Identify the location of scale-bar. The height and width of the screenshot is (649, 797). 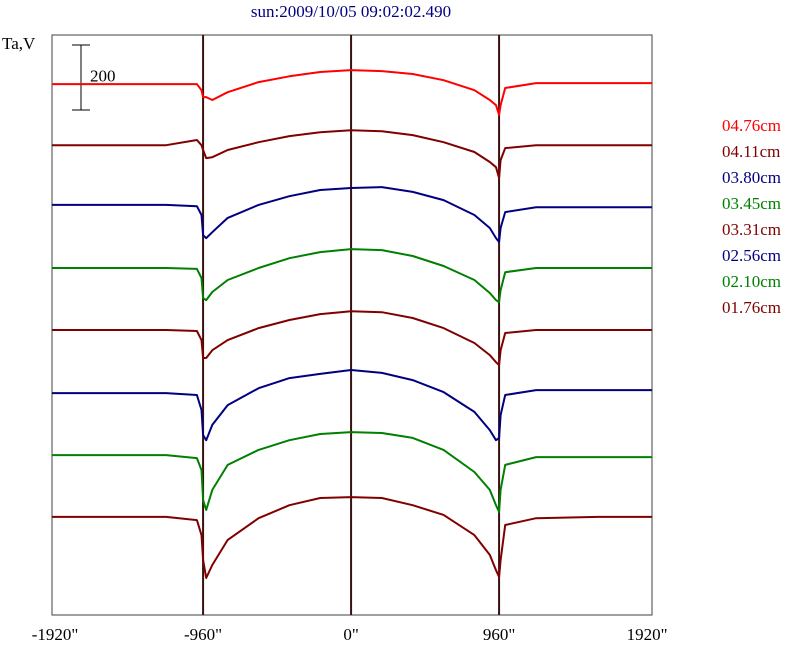
(81, 77).